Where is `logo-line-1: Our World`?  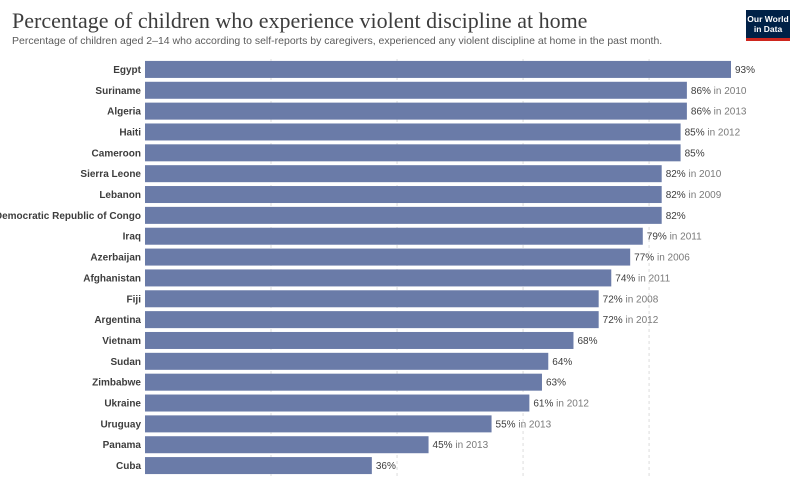 logo-line-1: Our World is located at coordinates (768, 19).